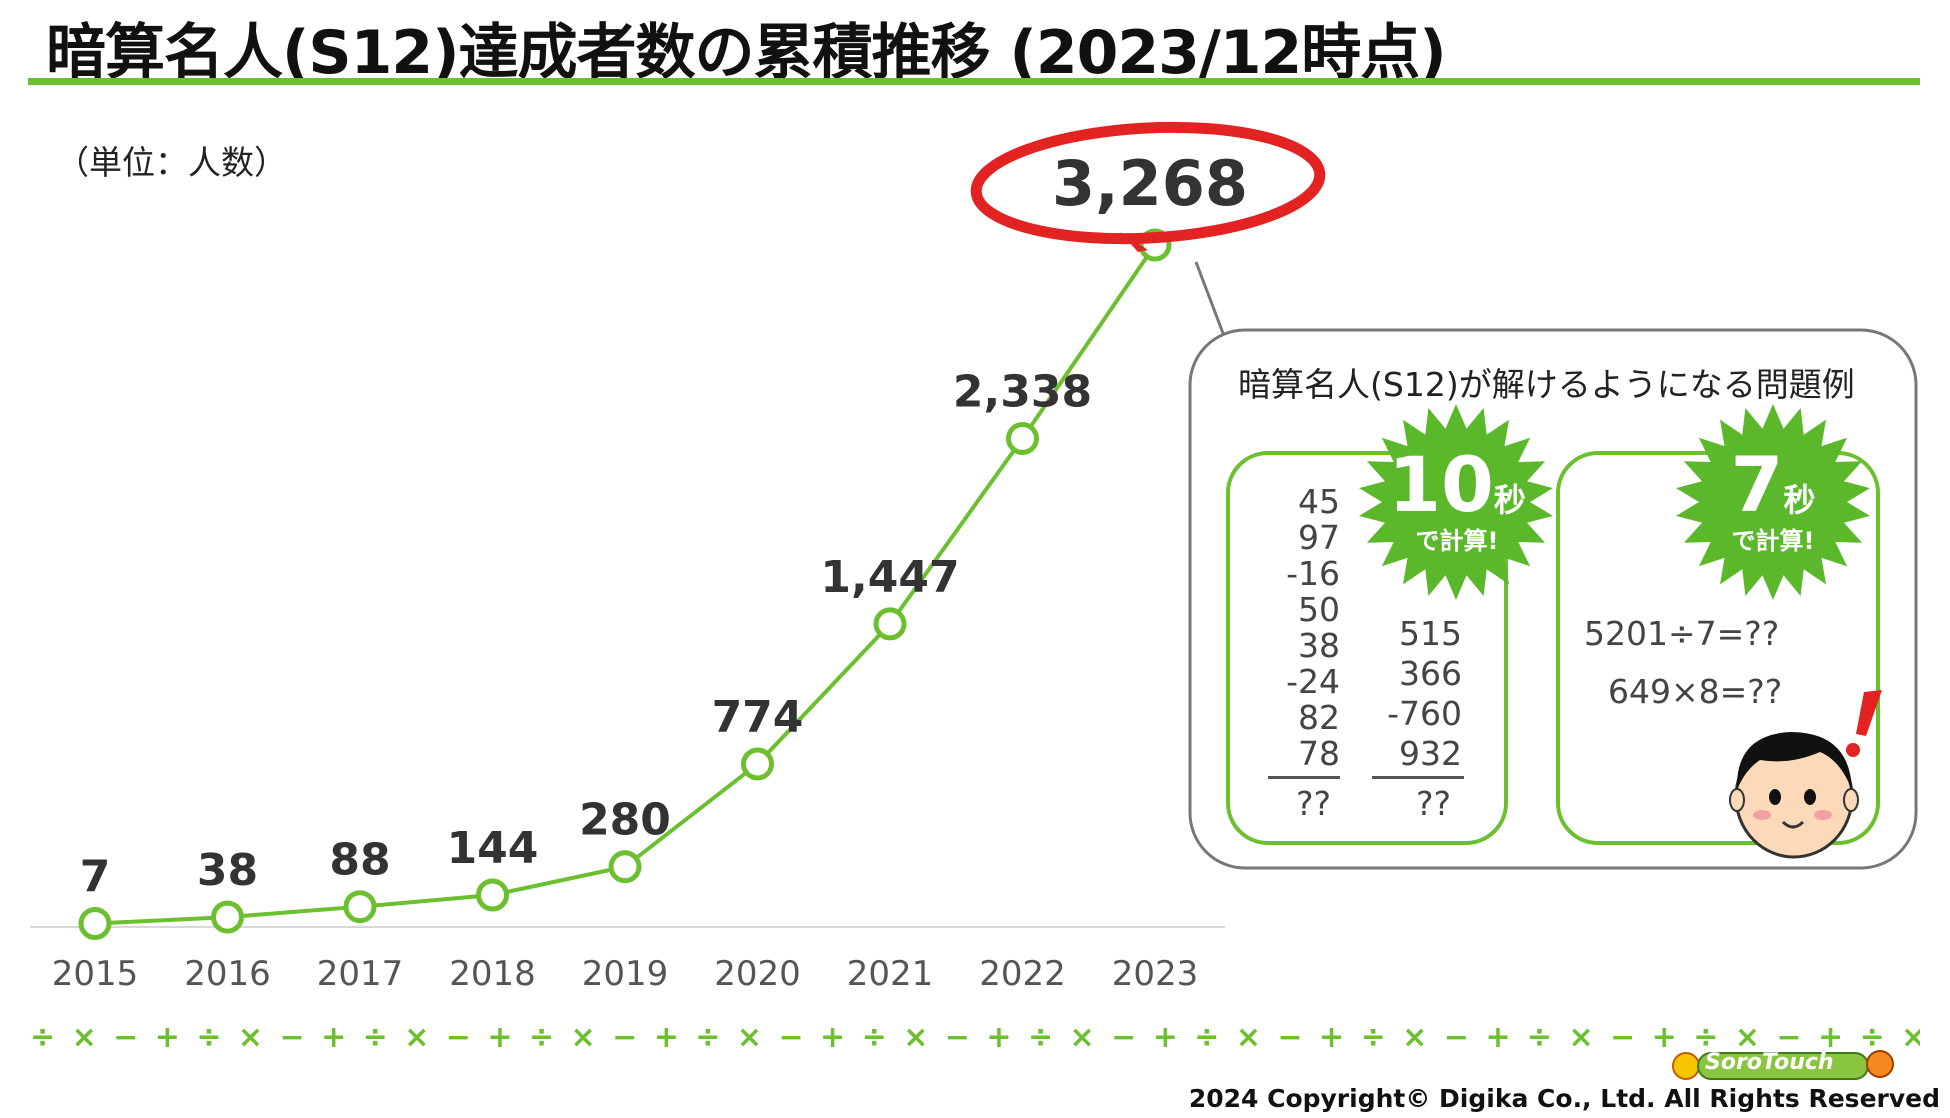 This screenshot has height=1118, width=1950. Describe the element at coordinates (1430, 673) in the screenshot. I see `problem-number: 366` at that location.